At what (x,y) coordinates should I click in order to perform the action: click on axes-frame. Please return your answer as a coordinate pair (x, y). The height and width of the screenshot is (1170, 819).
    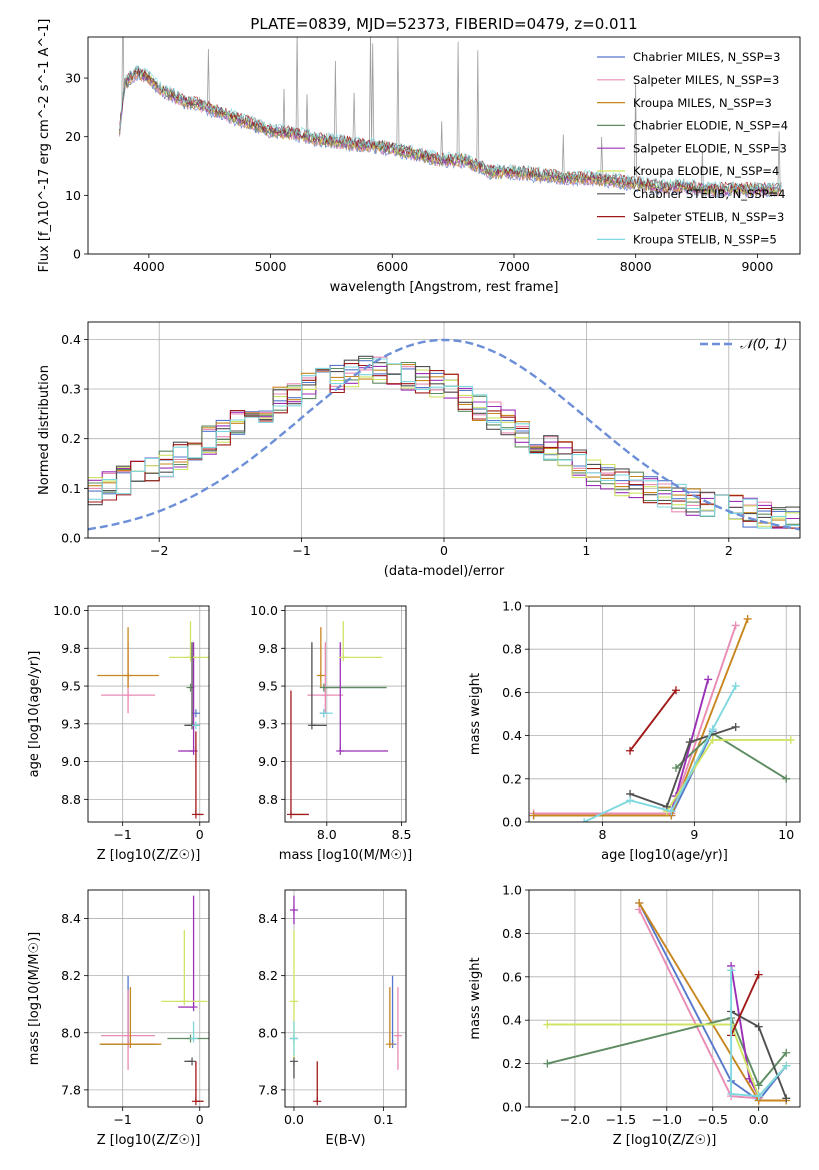
    Looking at the image, I should click on (664, 998).